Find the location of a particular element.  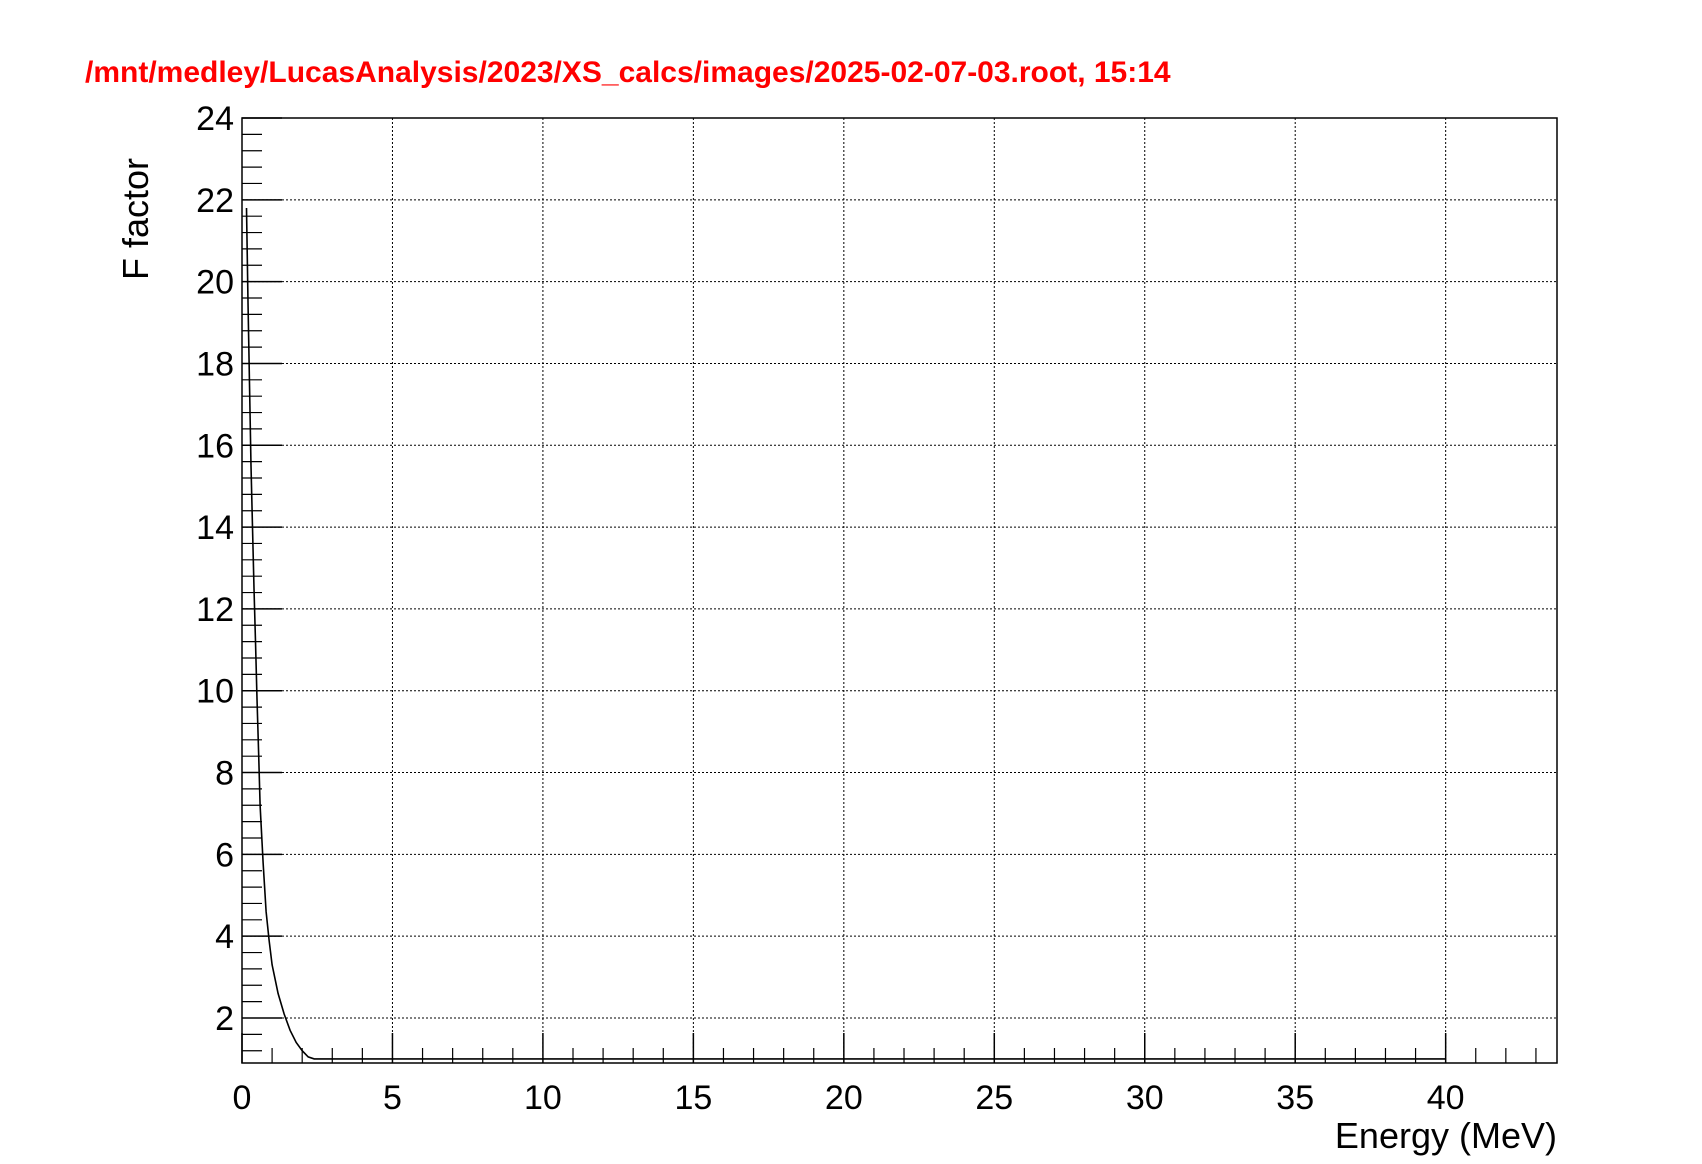

x-tick-label: 20 is located at coordinates (844, 1098).